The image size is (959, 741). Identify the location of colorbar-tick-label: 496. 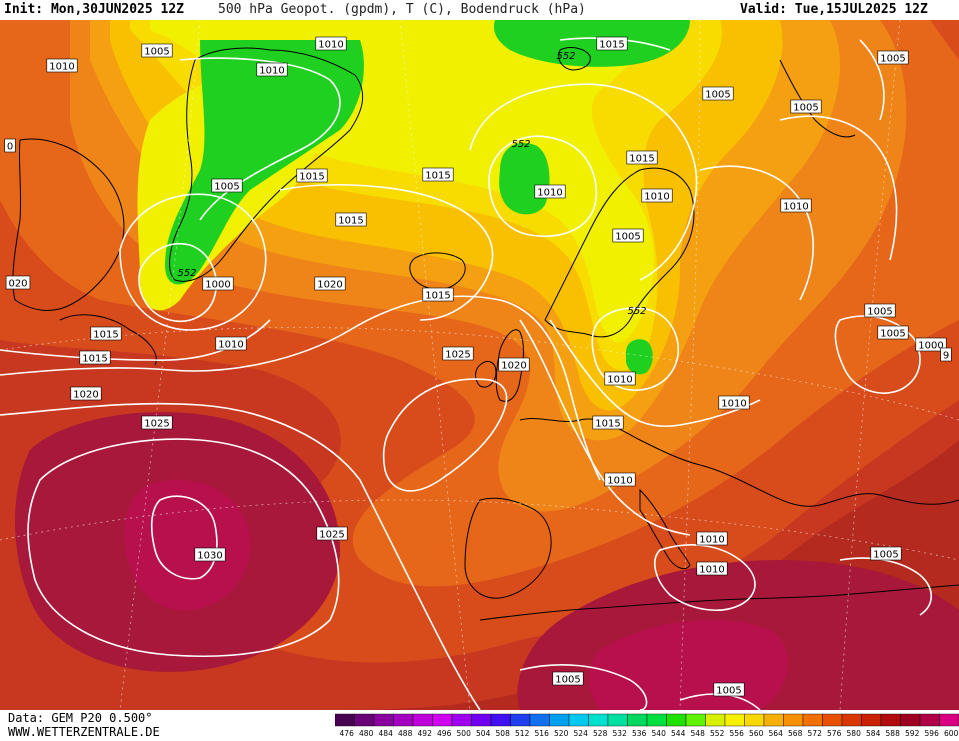
(444, 733).